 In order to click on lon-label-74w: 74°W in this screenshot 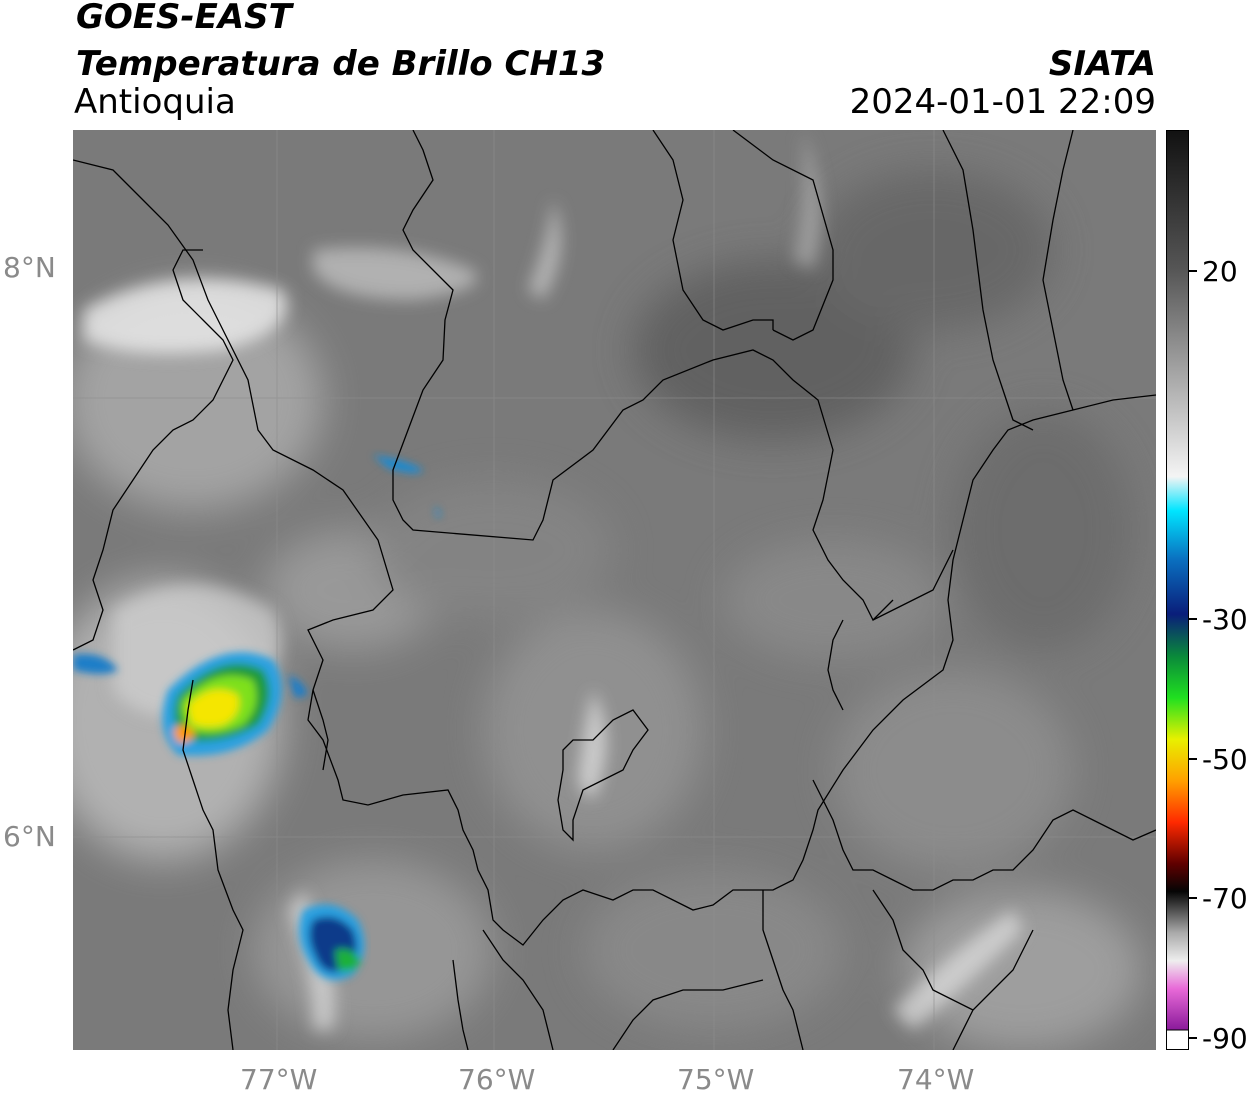, I will do `click(936, 1079)`.